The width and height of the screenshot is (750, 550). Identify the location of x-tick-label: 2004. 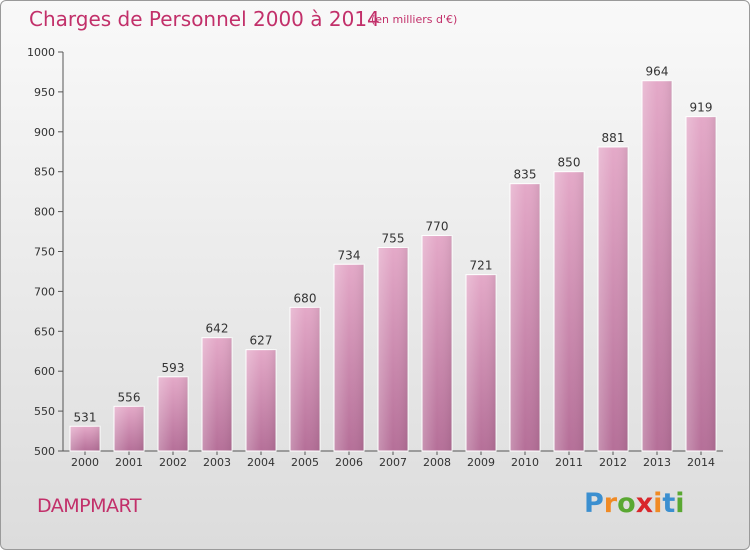
(261, 462).